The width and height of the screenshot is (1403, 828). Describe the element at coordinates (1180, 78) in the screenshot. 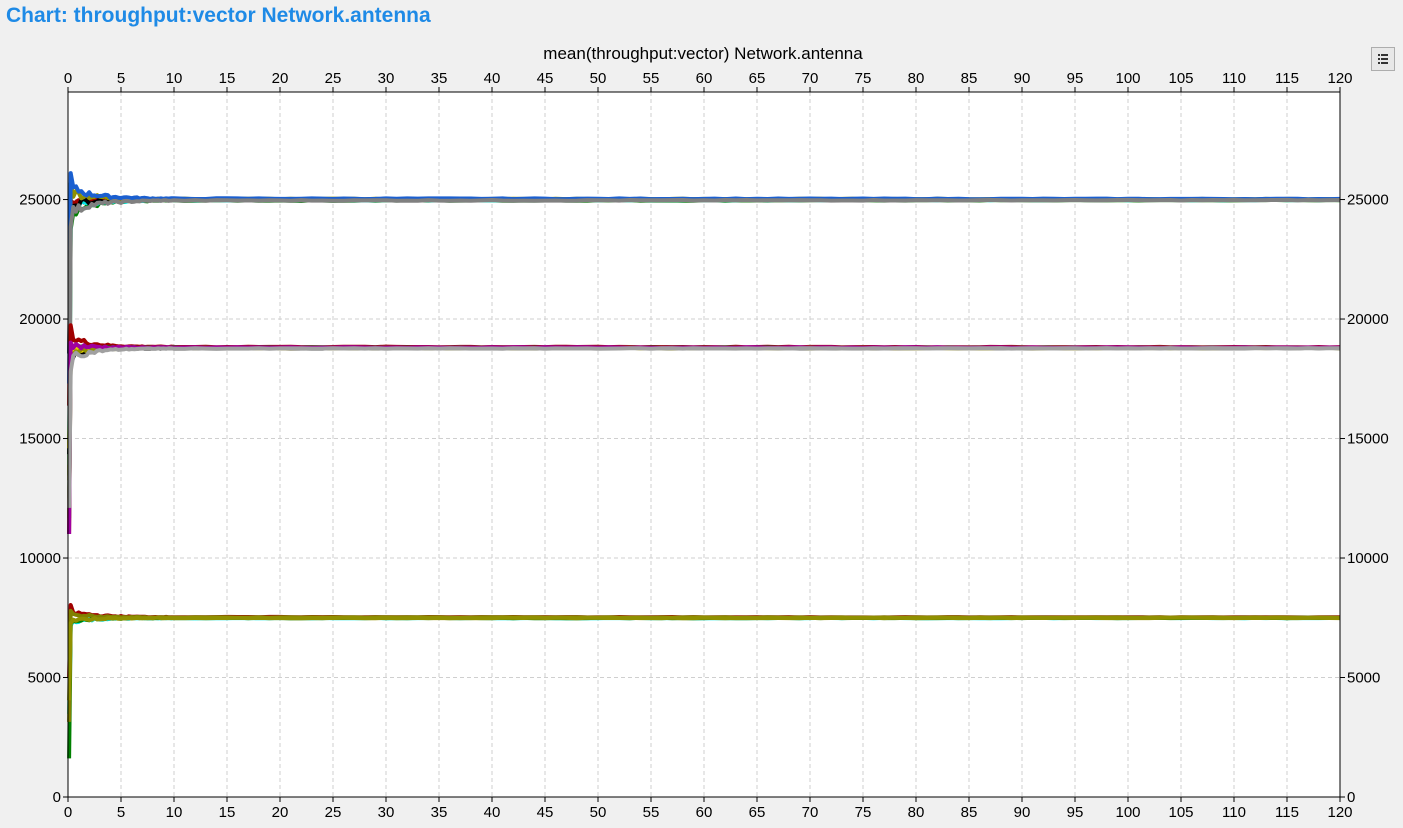

I see `x-tick-label-top: 105` at that location.